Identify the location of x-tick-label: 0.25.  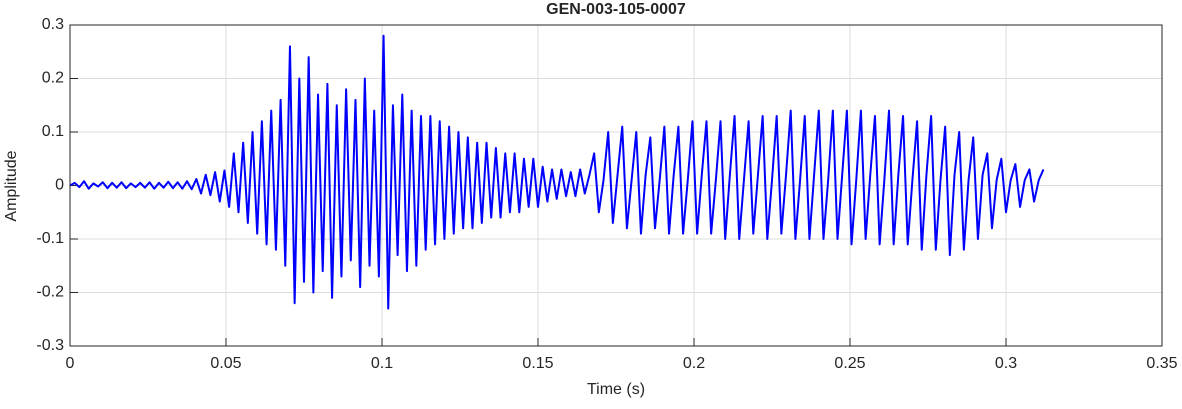
(849, 363).